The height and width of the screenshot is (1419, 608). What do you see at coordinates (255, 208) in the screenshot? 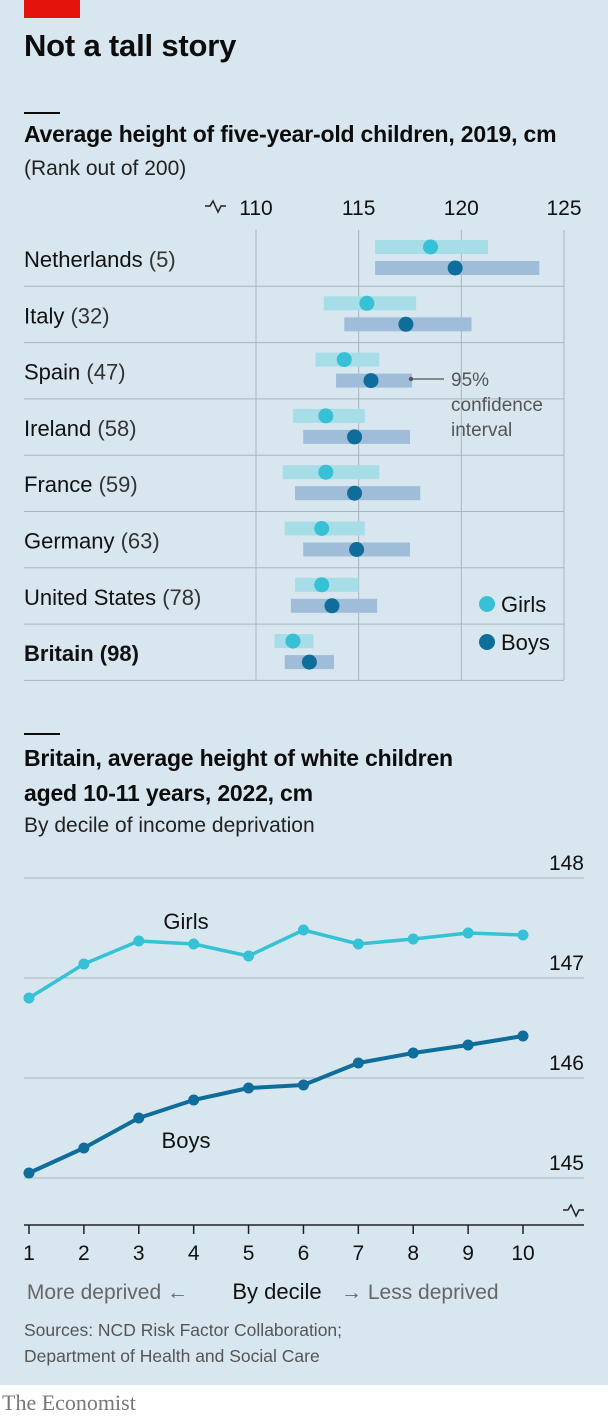
I see `x-tick-label: 110` at bounding box center [255, 208].